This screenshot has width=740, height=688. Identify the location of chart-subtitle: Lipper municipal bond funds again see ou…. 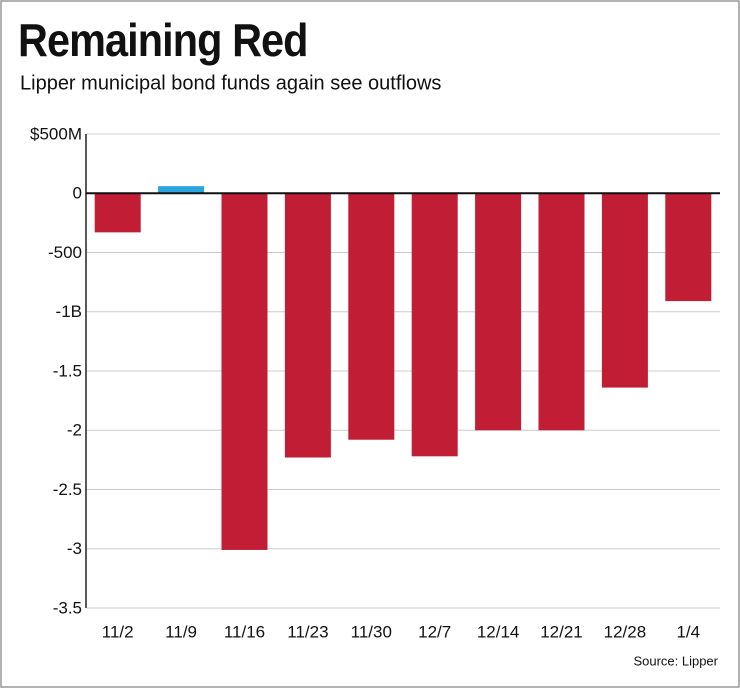
(230, 83).